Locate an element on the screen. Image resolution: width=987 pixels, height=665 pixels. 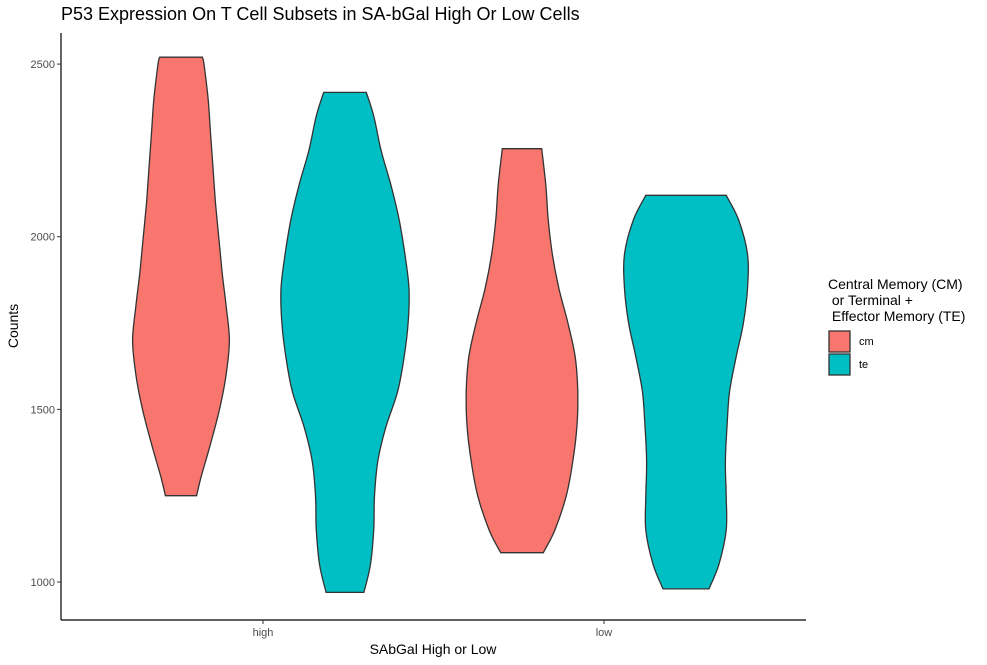
y-axis-ticks: 1000 1500 2000 2500 is located at coordinates (46, 324).